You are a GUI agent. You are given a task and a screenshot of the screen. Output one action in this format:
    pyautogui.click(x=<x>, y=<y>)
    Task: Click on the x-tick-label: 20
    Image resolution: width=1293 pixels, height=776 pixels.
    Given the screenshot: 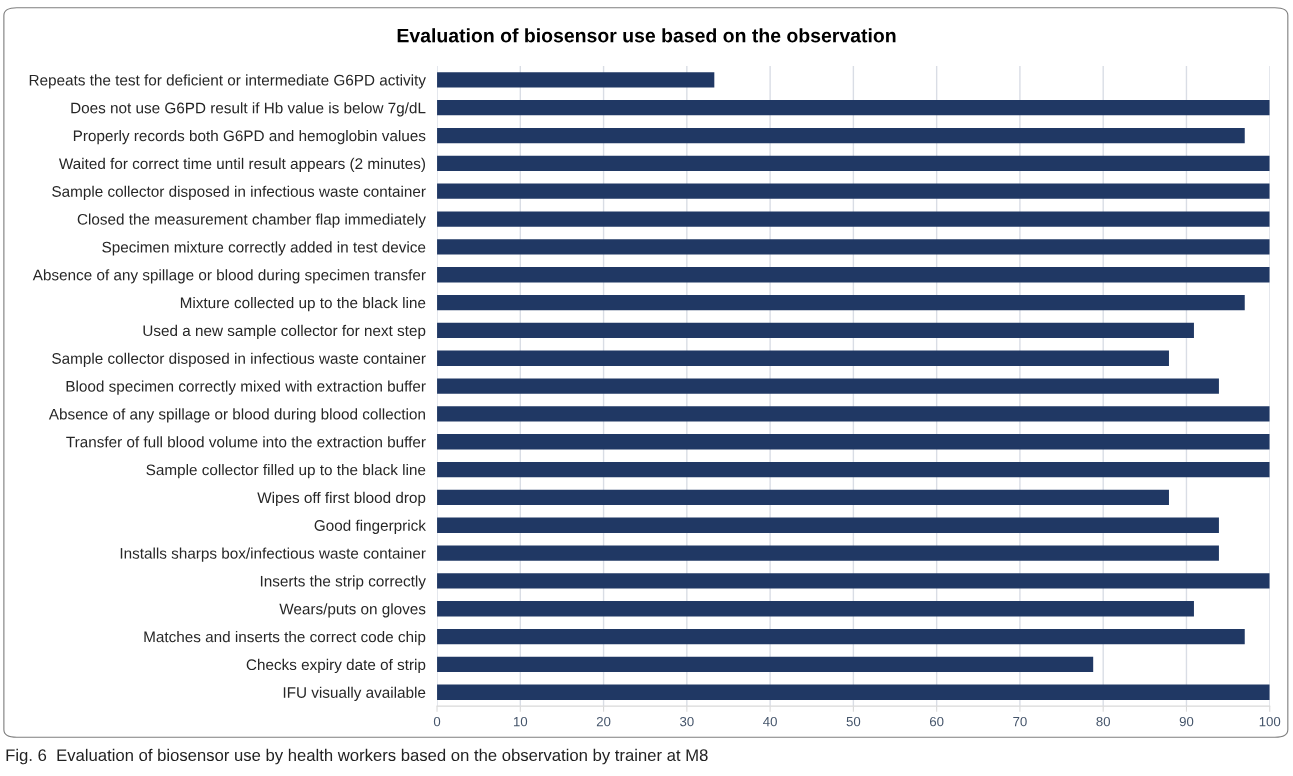 What is the action you would take?
    pyautogui.click(x=603, y=721)
    